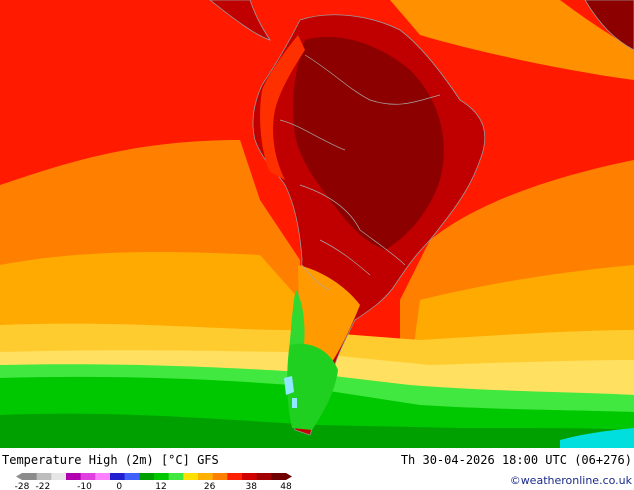  I want to click on patagonia-green, so click(312, 386).